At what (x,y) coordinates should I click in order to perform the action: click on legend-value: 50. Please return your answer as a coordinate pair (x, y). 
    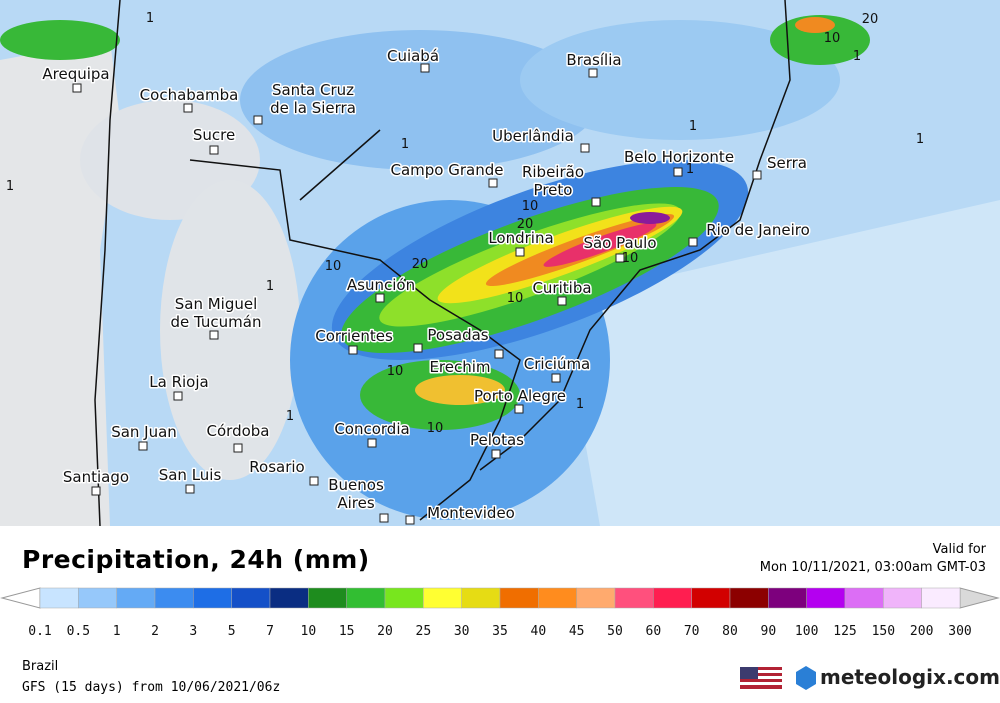
    Looking at the image, I should click on (615, 631).